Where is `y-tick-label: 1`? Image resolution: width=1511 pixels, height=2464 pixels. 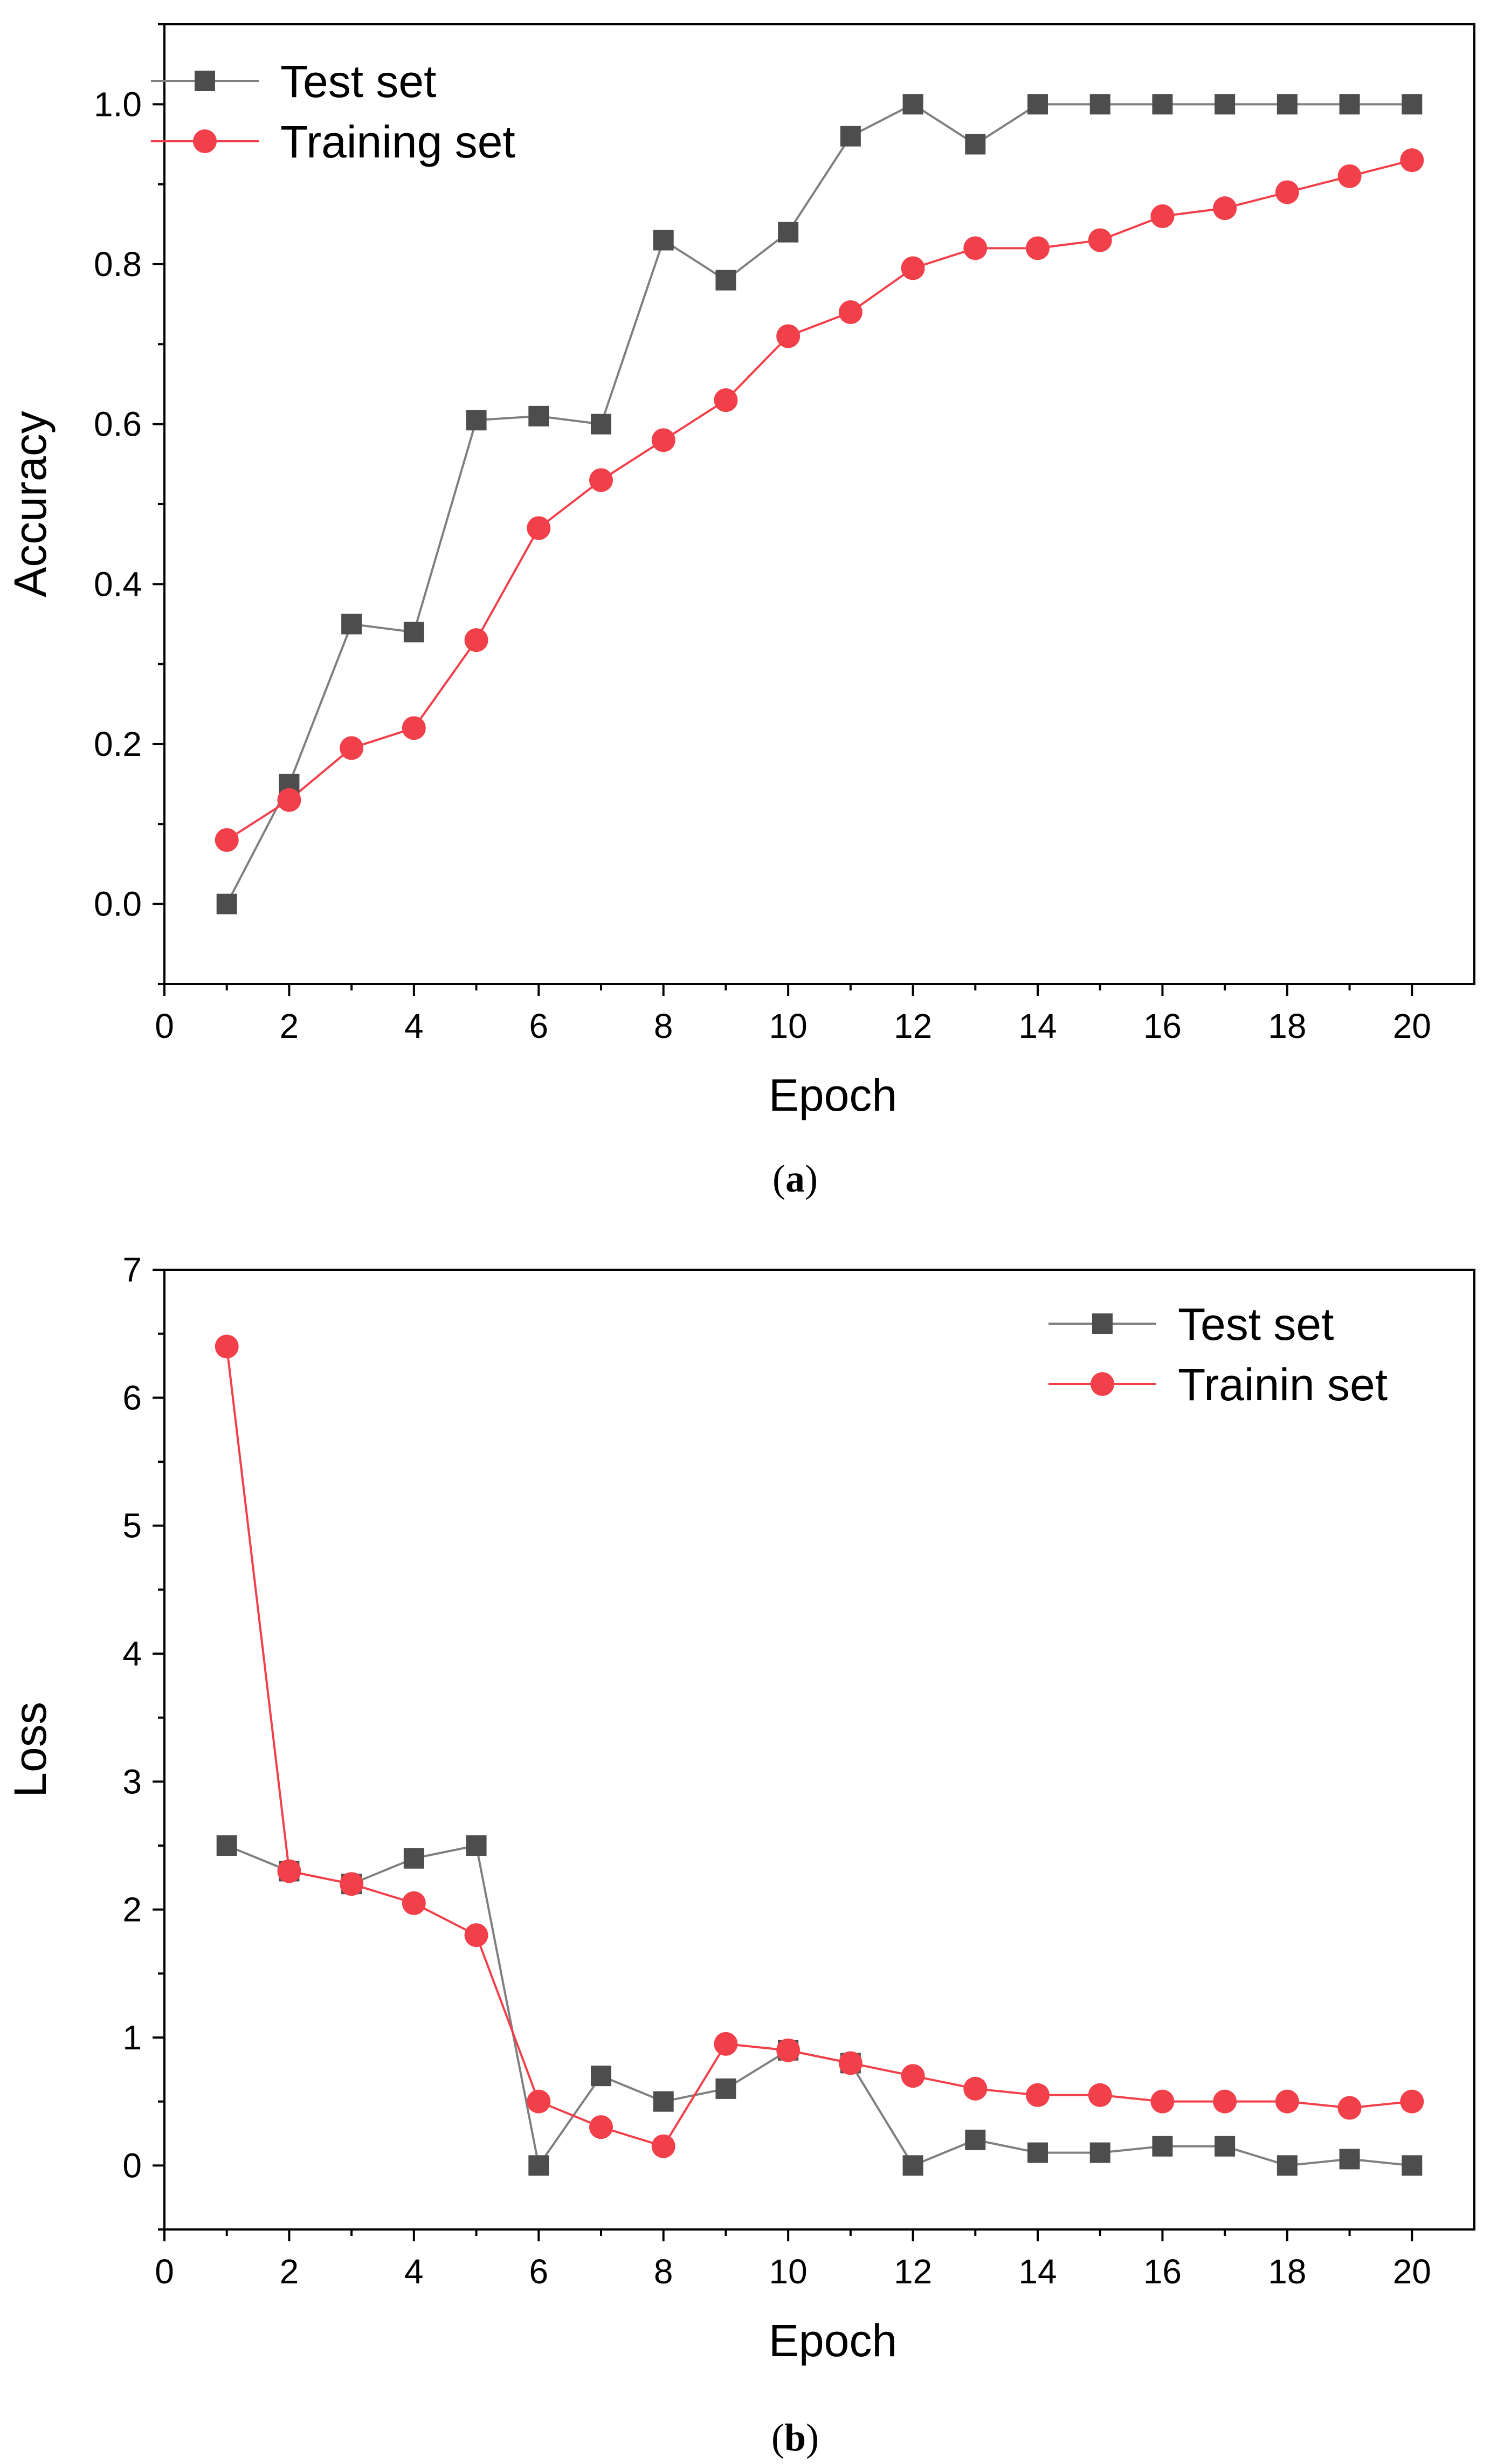
y-tick-label: 1 is located at coordinates (132, 2037).